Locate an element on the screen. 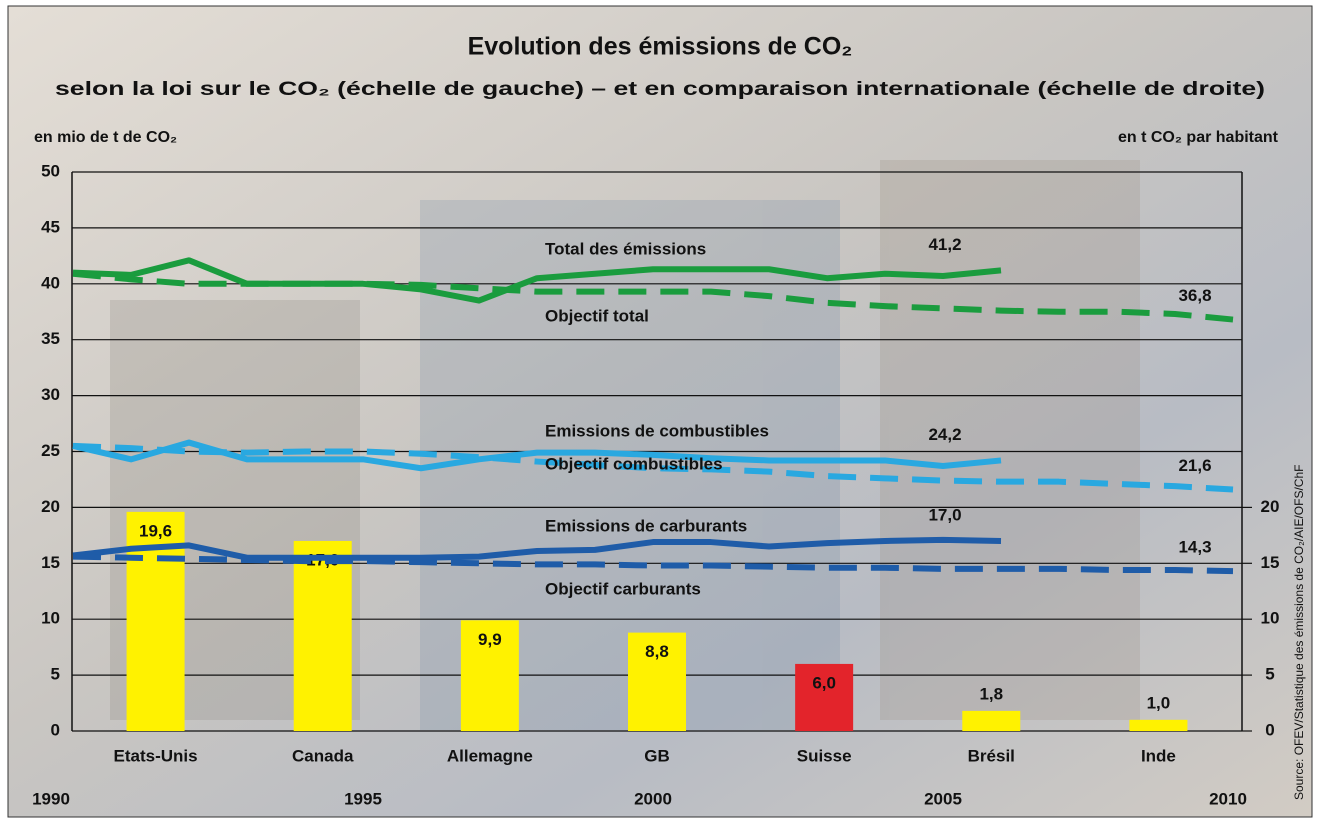 The image size is (1320, 823). x-tick-label: 2010 is located at coordinates (1228, 798).